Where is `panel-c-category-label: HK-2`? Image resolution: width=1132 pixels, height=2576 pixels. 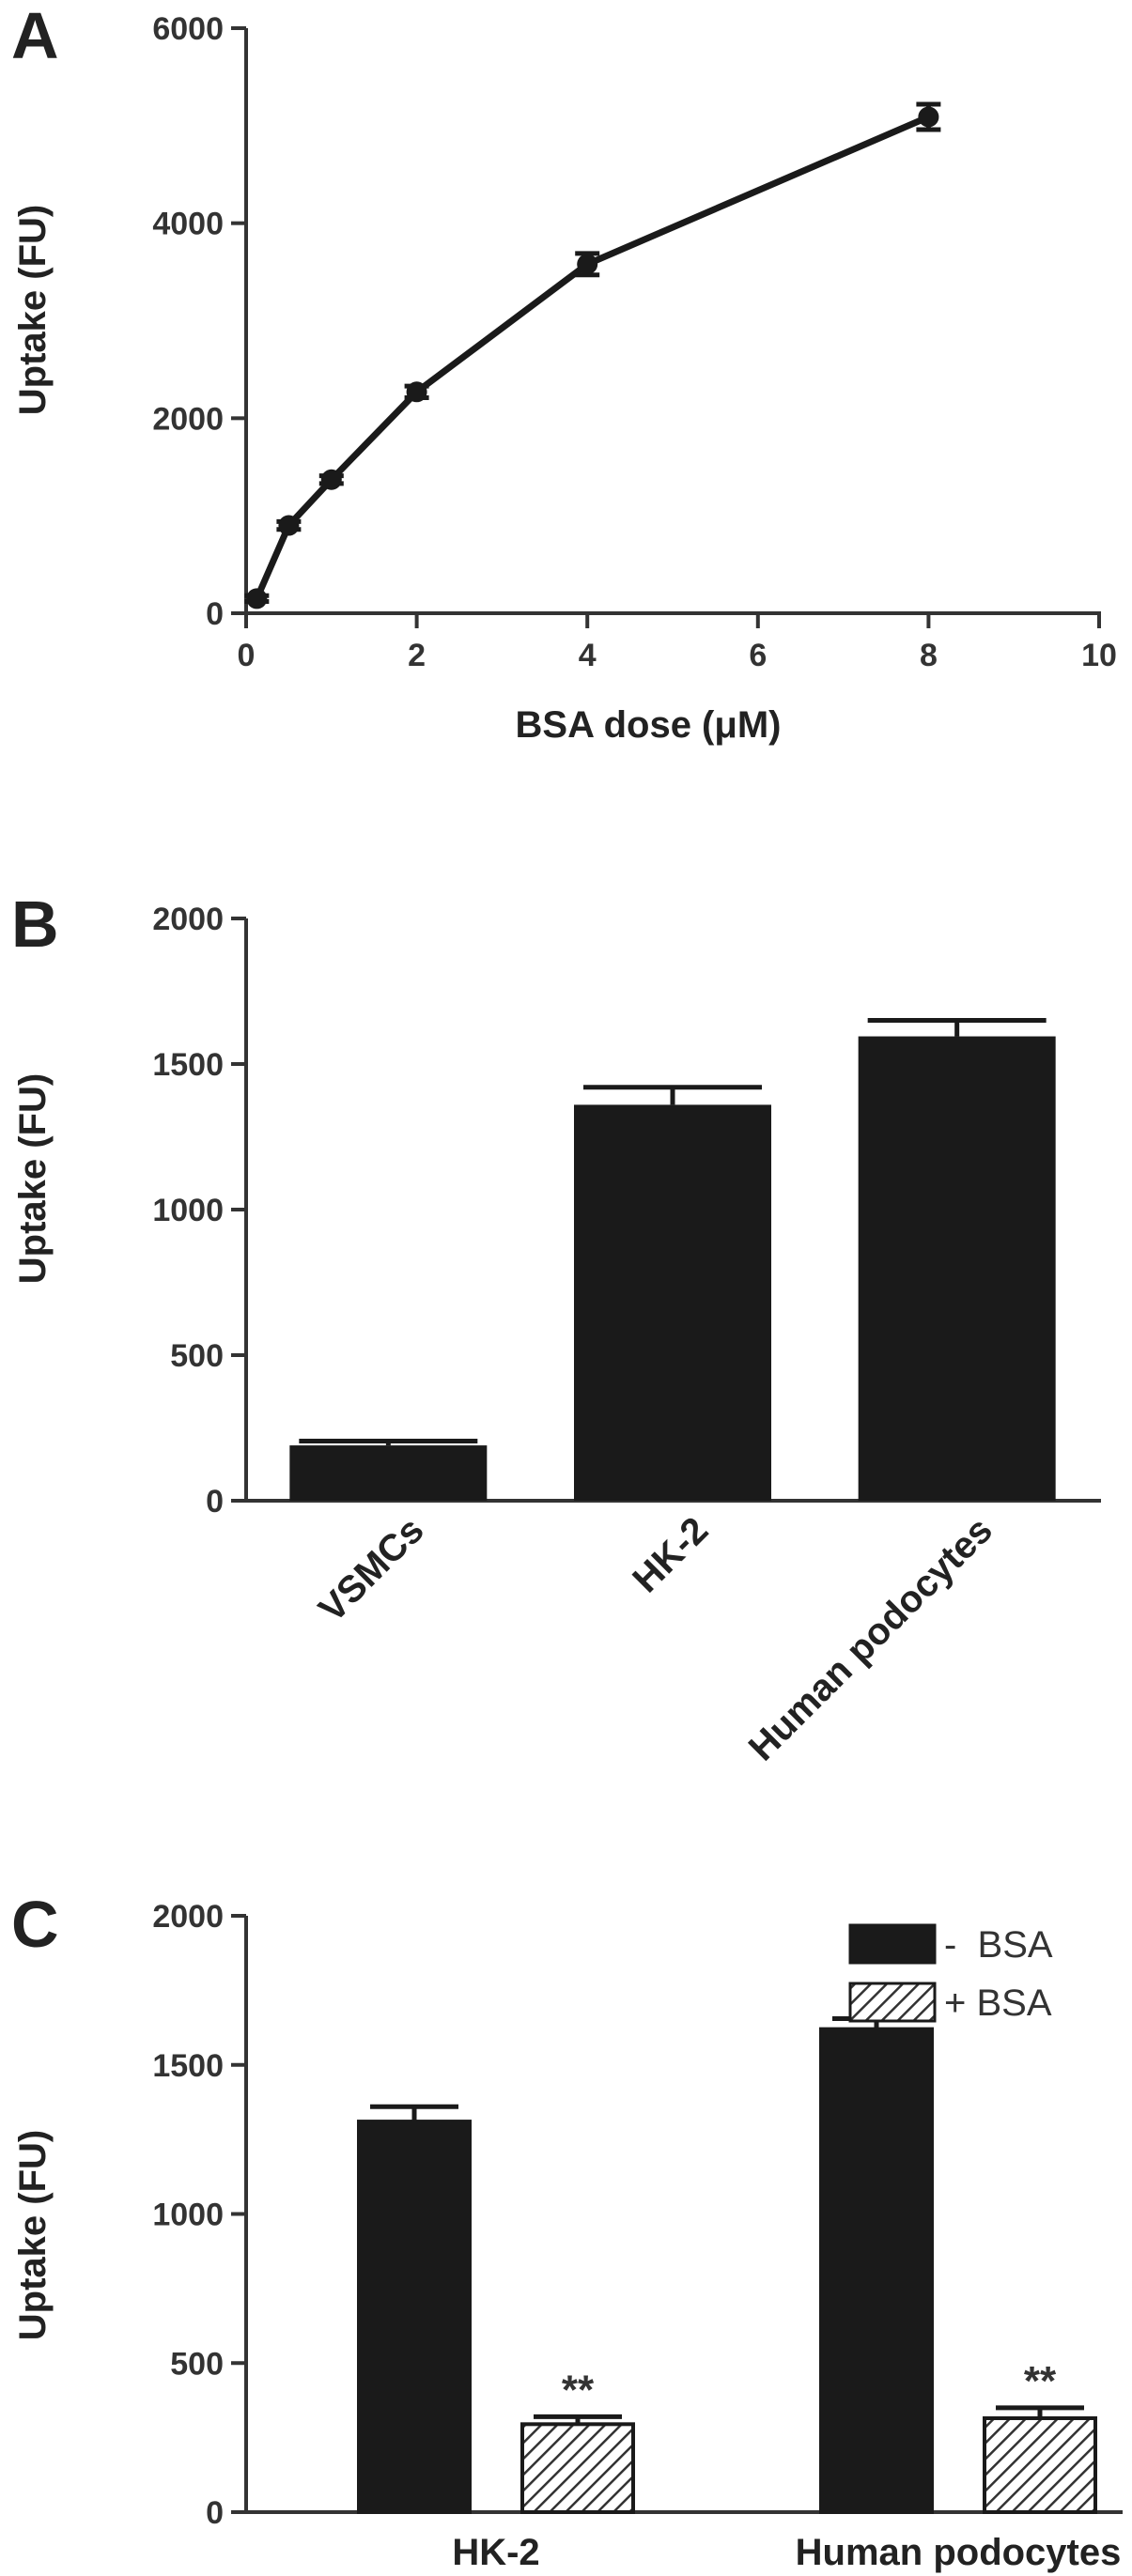 panel-c-category-label: HK-2 is located at coordinates (495, 2552).